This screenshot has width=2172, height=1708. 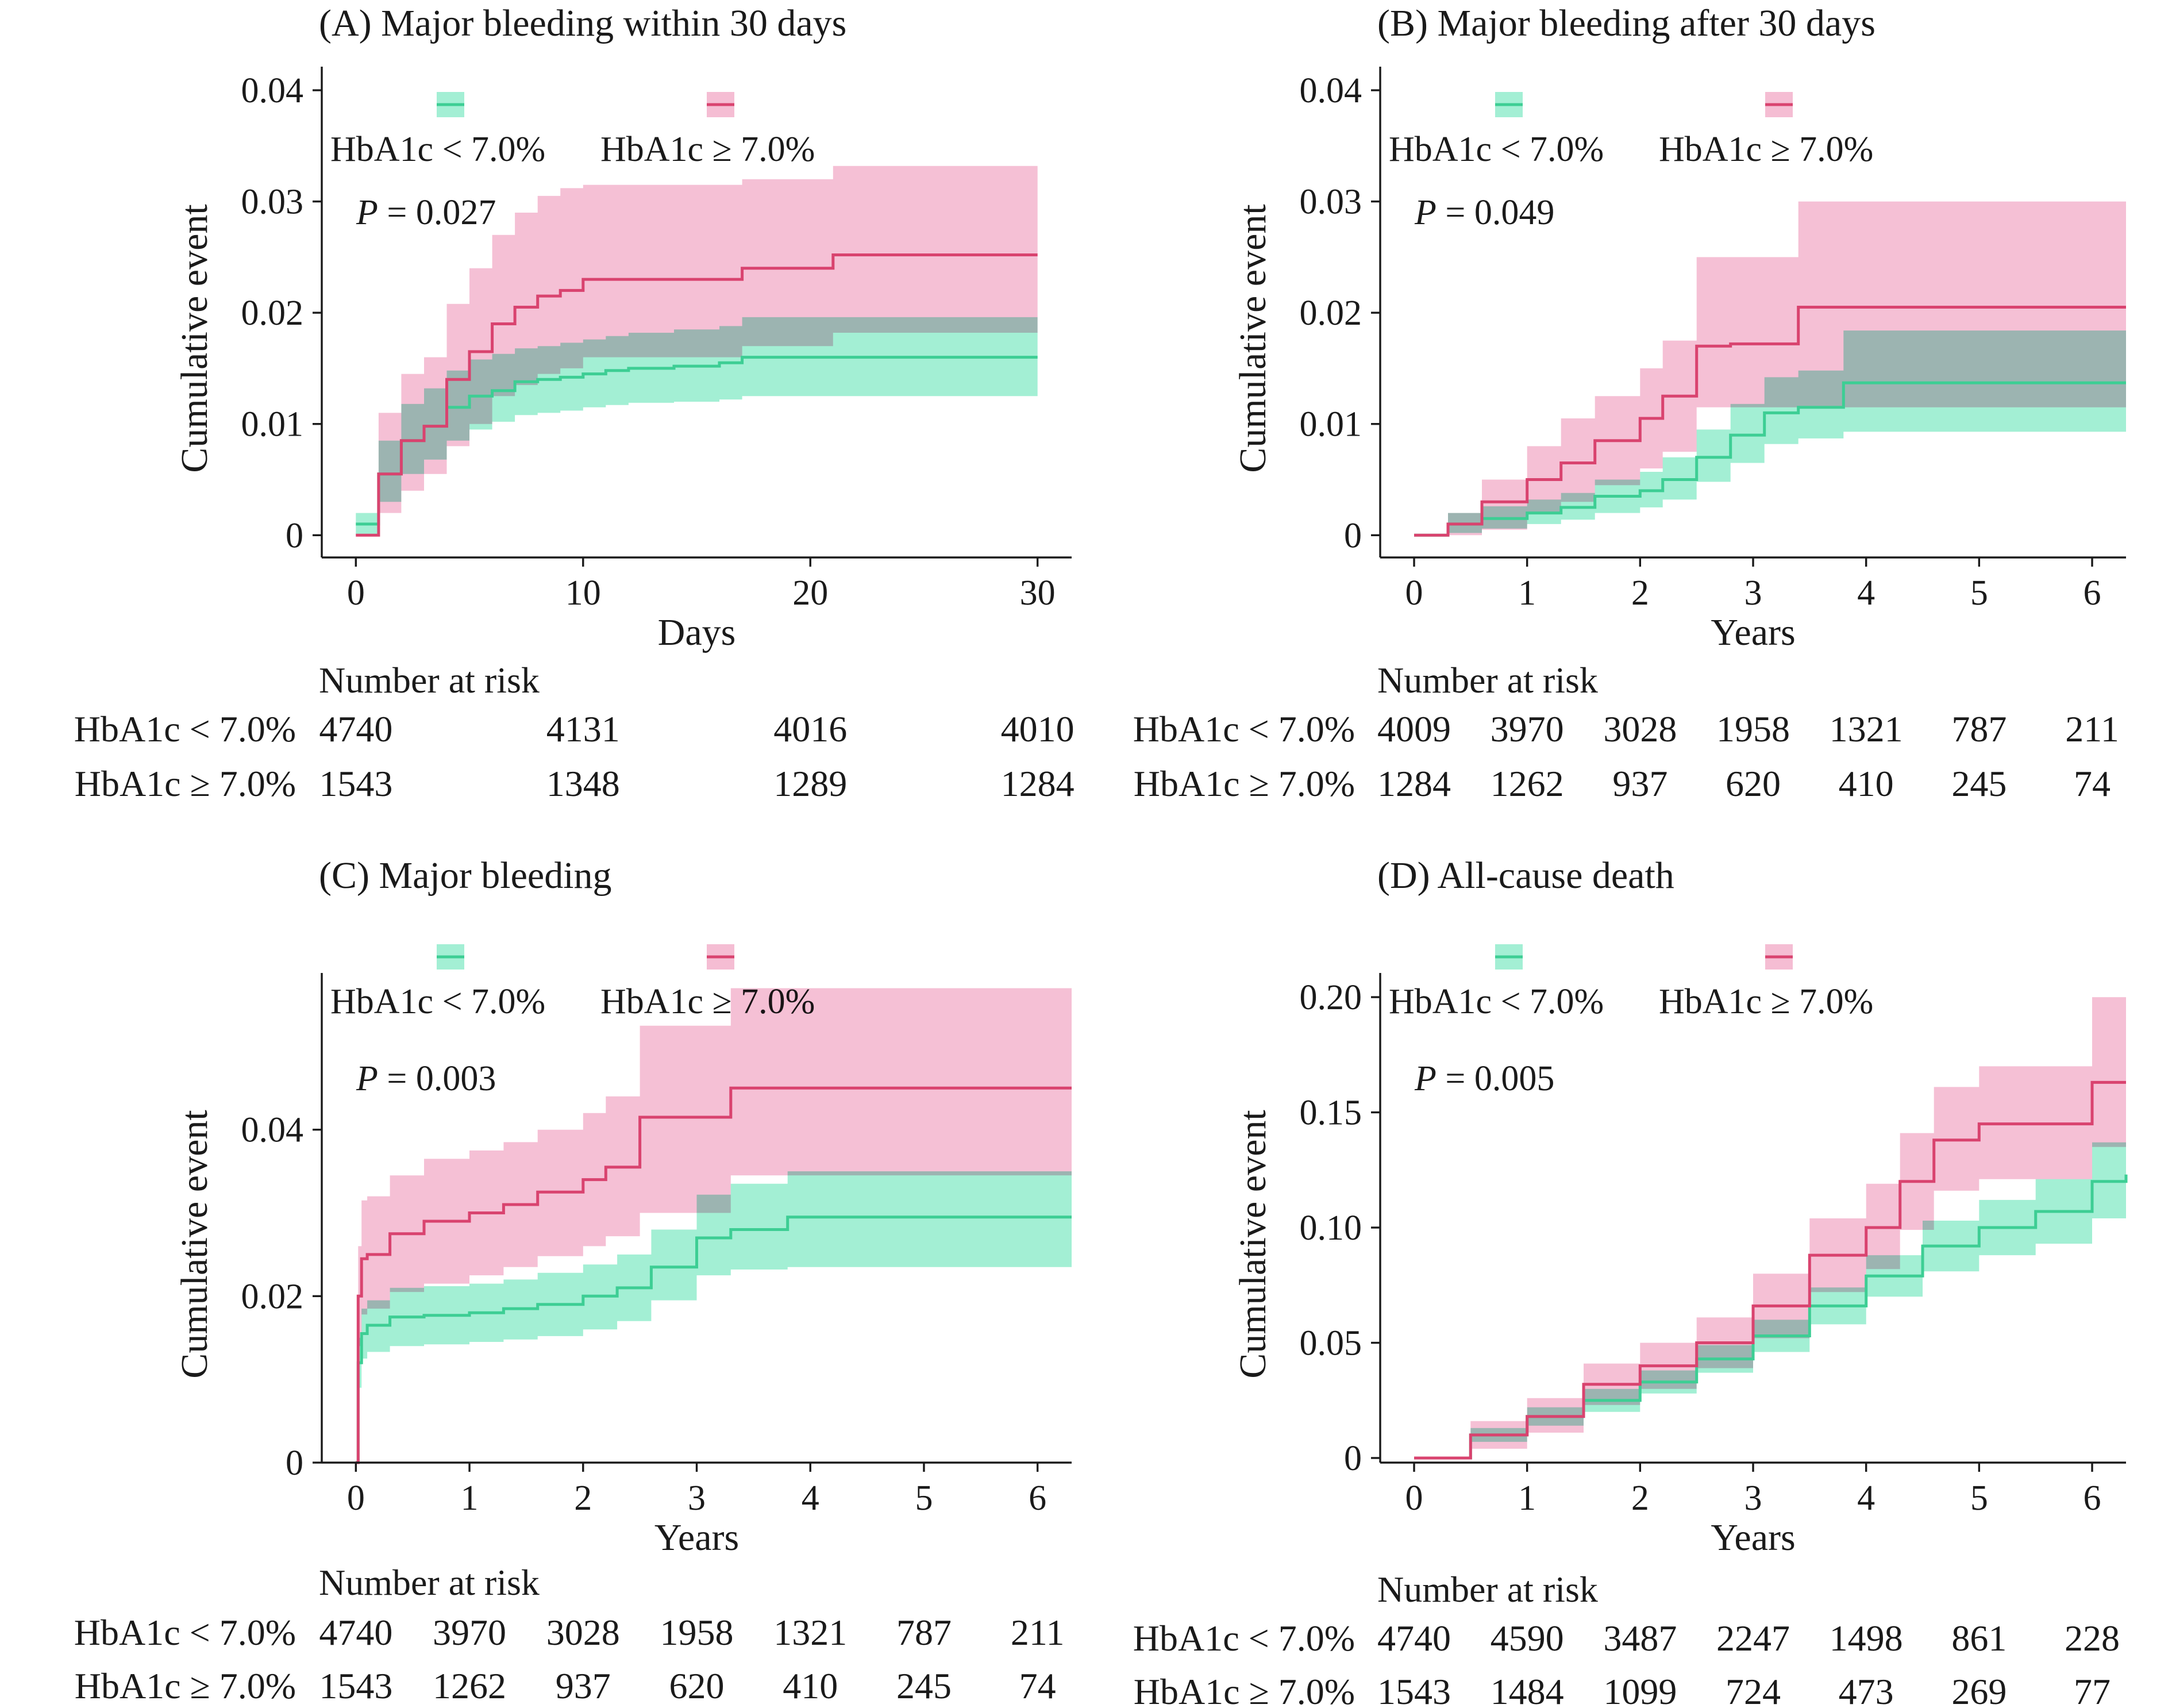 I want to click on risk-count-low: 787, so click(x=1979, y=729).